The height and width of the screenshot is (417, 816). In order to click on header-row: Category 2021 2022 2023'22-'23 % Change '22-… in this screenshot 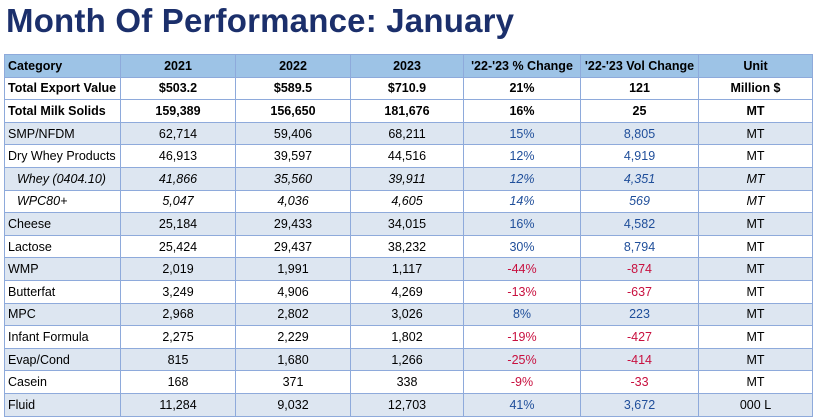, I will do `click(408, 66)`.